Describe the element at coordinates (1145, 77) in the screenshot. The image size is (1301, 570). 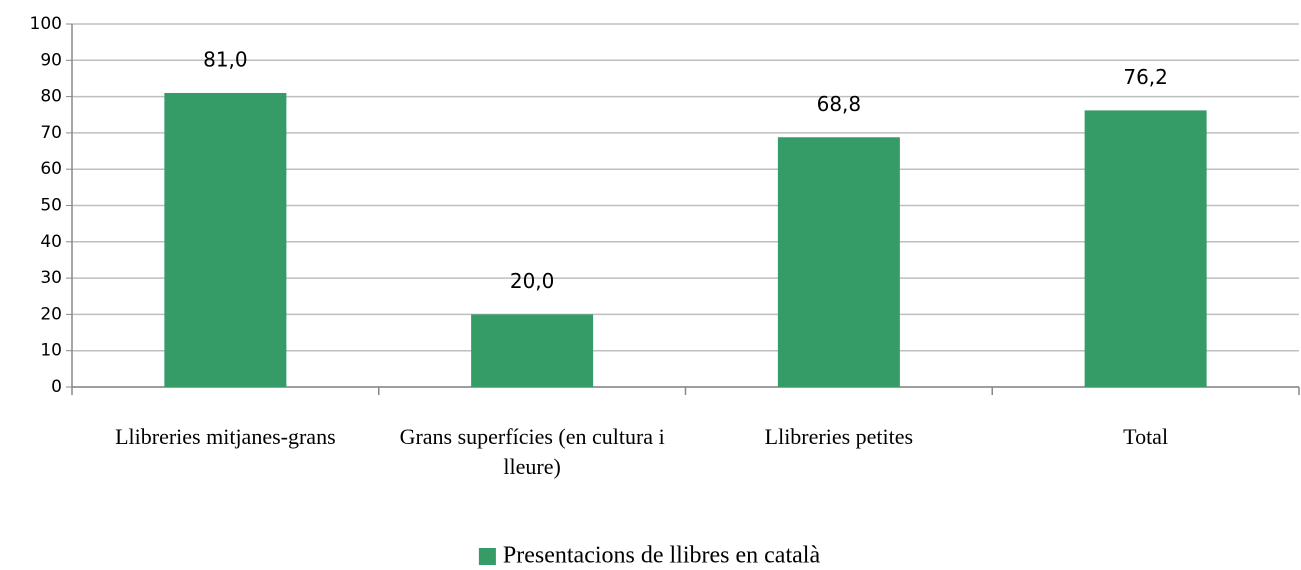
I see `data-label: 76,2` at that location.